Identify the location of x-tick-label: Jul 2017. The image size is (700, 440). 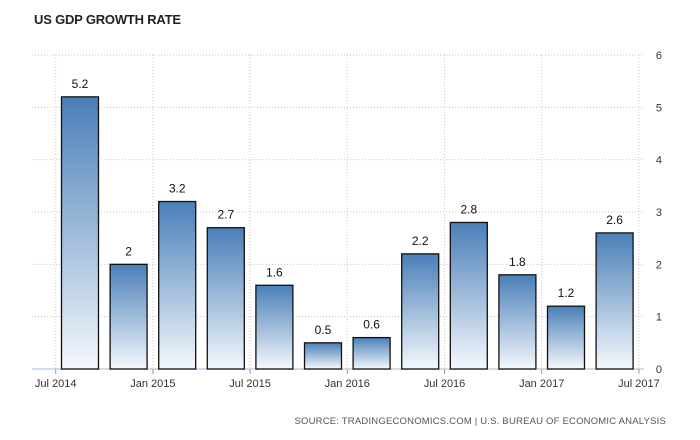
(639, 384).